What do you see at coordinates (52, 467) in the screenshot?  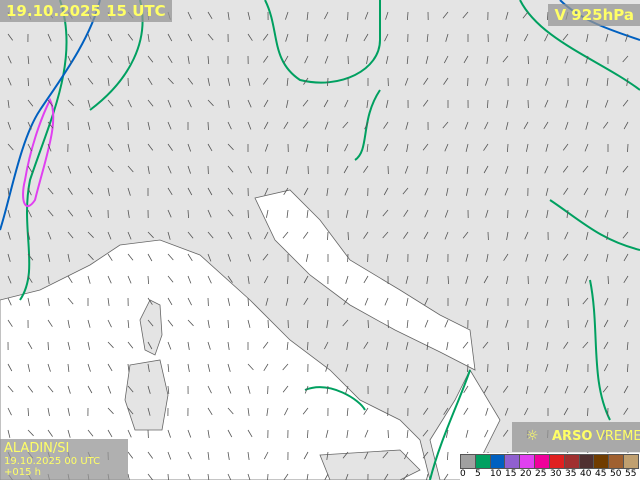 I see `model-run: 19.10.2025 00 UTC +015 h` at bounding box center [52, 467].